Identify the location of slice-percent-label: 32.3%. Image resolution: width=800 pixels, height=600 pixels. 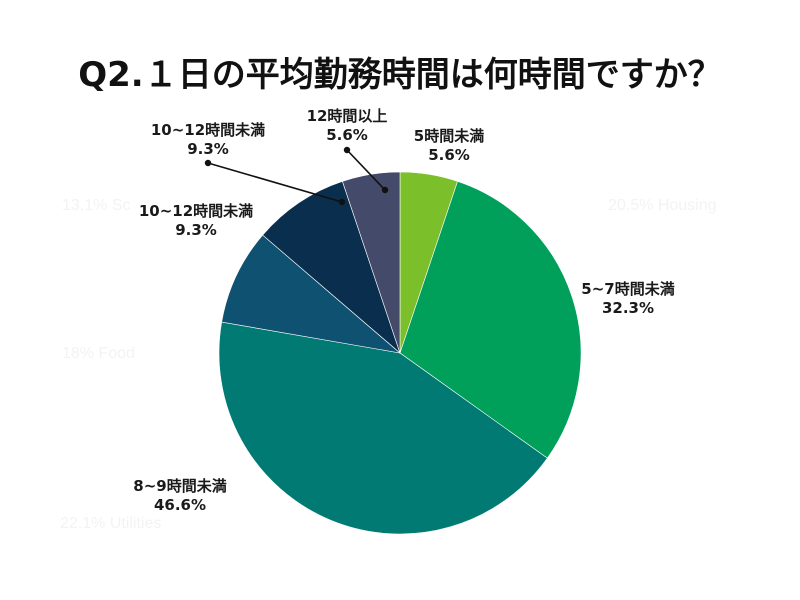
(628, 308).